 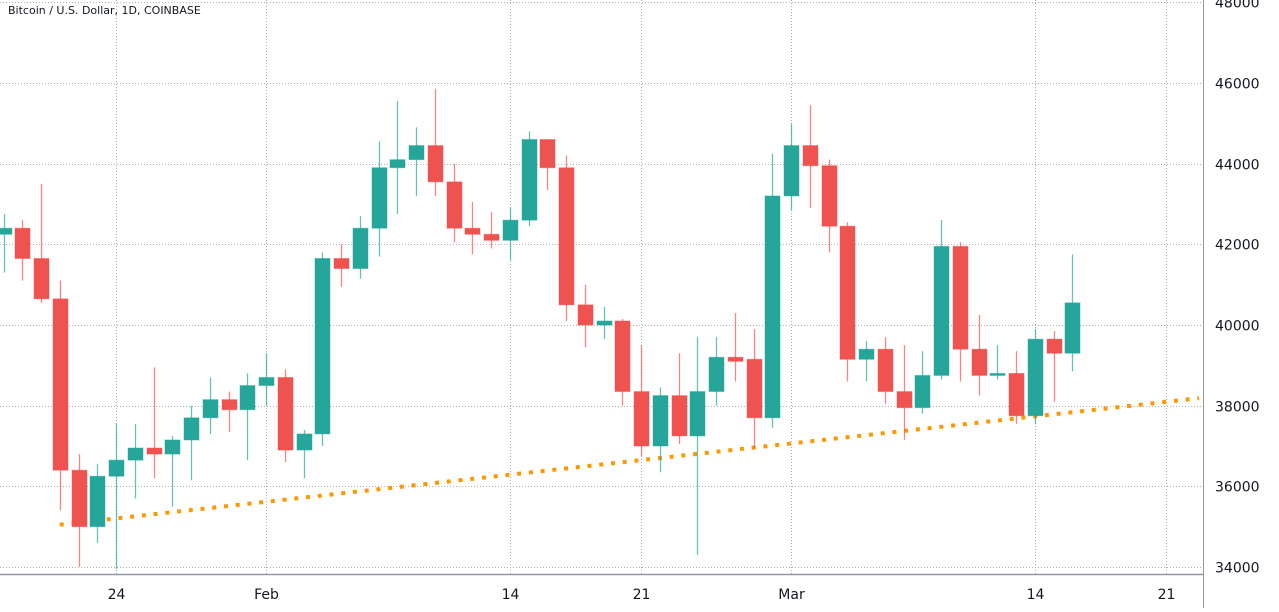 What do you see at coordinates (1237, 488) in the screenshot?
I see `price-tick-label: 36000` at bounding box center [1237, 488].